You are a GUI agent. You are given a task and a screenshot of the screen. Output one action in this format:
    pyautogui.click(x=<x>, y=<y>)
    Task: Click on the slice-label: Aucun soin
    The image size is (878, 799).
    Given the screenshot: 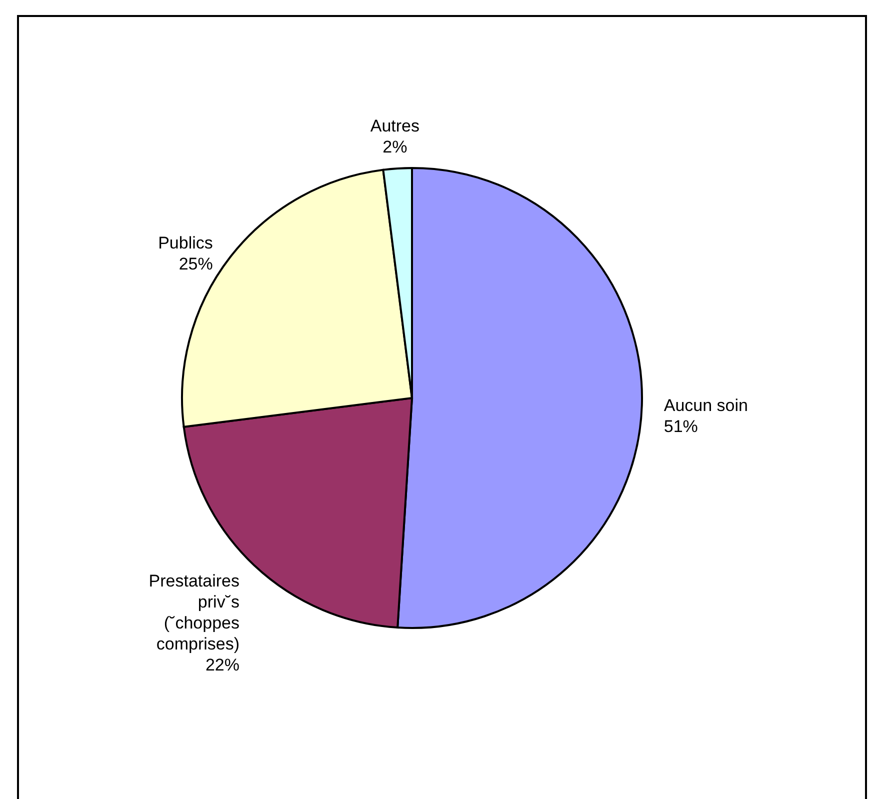 What is the action you would take?
    pyautogui.click(x=706, y=405)
    